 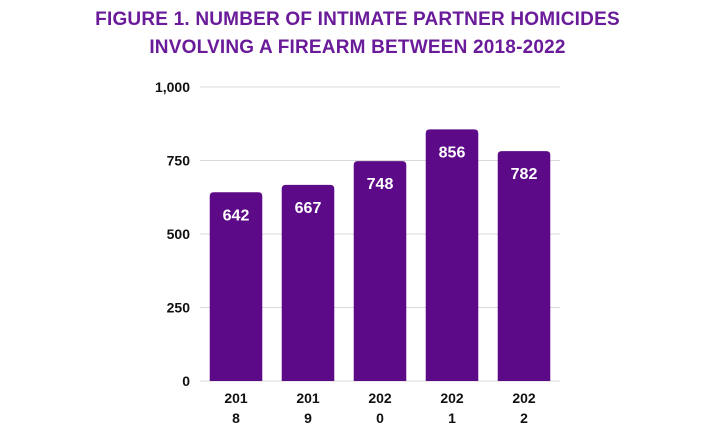 I want to click on x-tick-label: 8, so click(x=236, y=418).